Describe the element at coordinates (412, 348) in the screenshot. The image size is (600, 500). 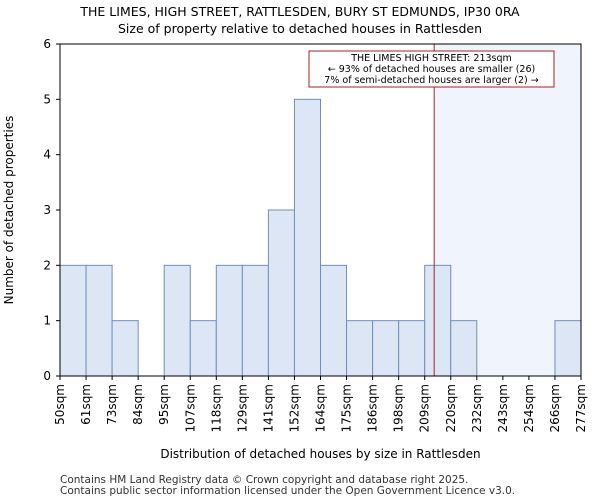
I see `bar-198sqm` at that location.